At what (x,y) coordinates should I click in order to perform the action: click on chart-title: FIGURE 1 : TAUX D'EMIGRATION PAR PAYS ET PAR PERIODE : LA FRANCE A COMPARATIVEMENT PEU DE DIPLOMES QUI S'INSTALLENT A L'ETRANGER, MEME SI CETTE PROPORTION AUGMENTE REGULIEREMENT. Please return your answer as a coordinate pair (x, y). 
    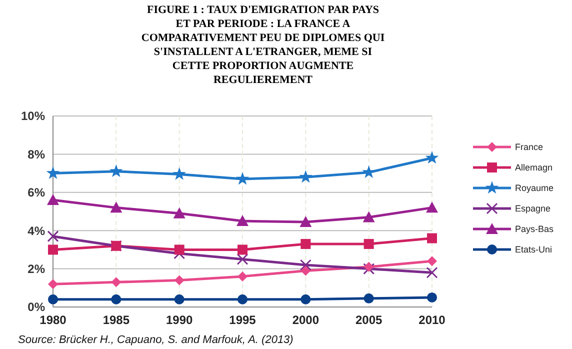
    Looking at the image, I should click on (263, 45).